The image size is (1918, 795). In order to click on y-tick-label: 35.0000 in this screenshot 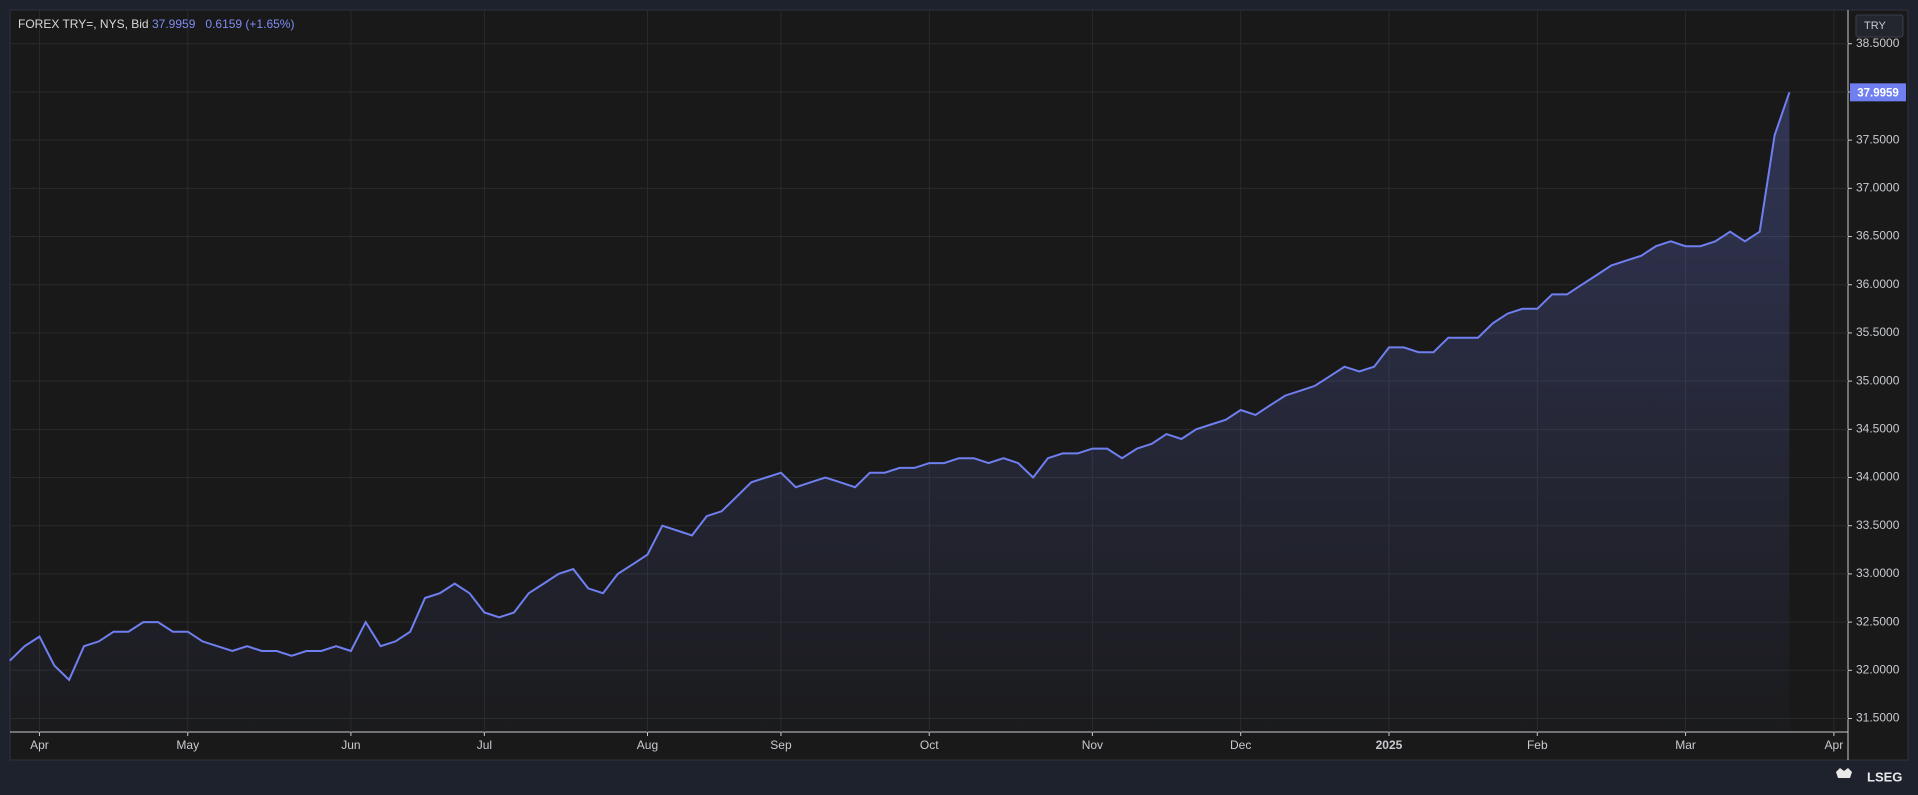, I will do `click(1878, 380)`.